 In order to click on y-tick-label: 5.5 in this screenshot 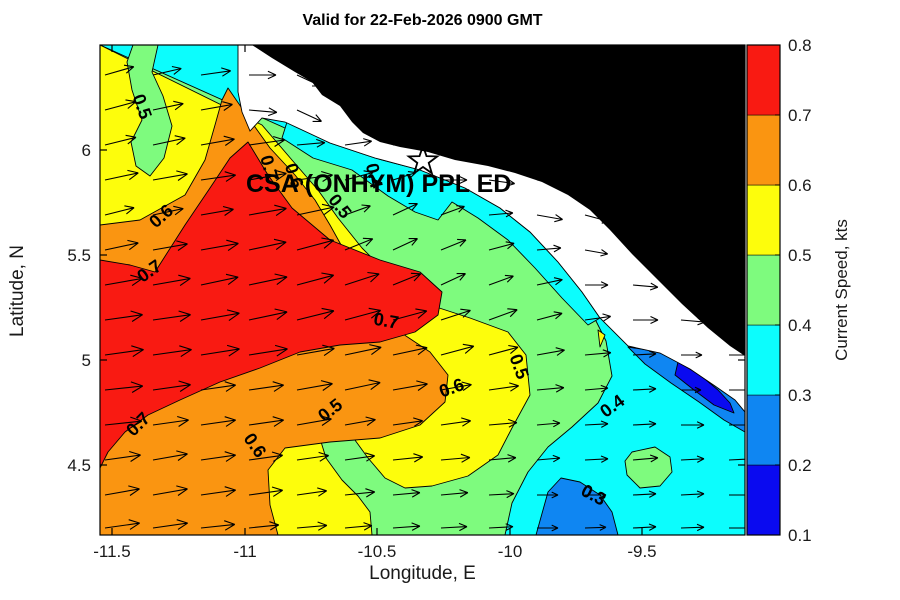, I will do `click(79, 255)`.